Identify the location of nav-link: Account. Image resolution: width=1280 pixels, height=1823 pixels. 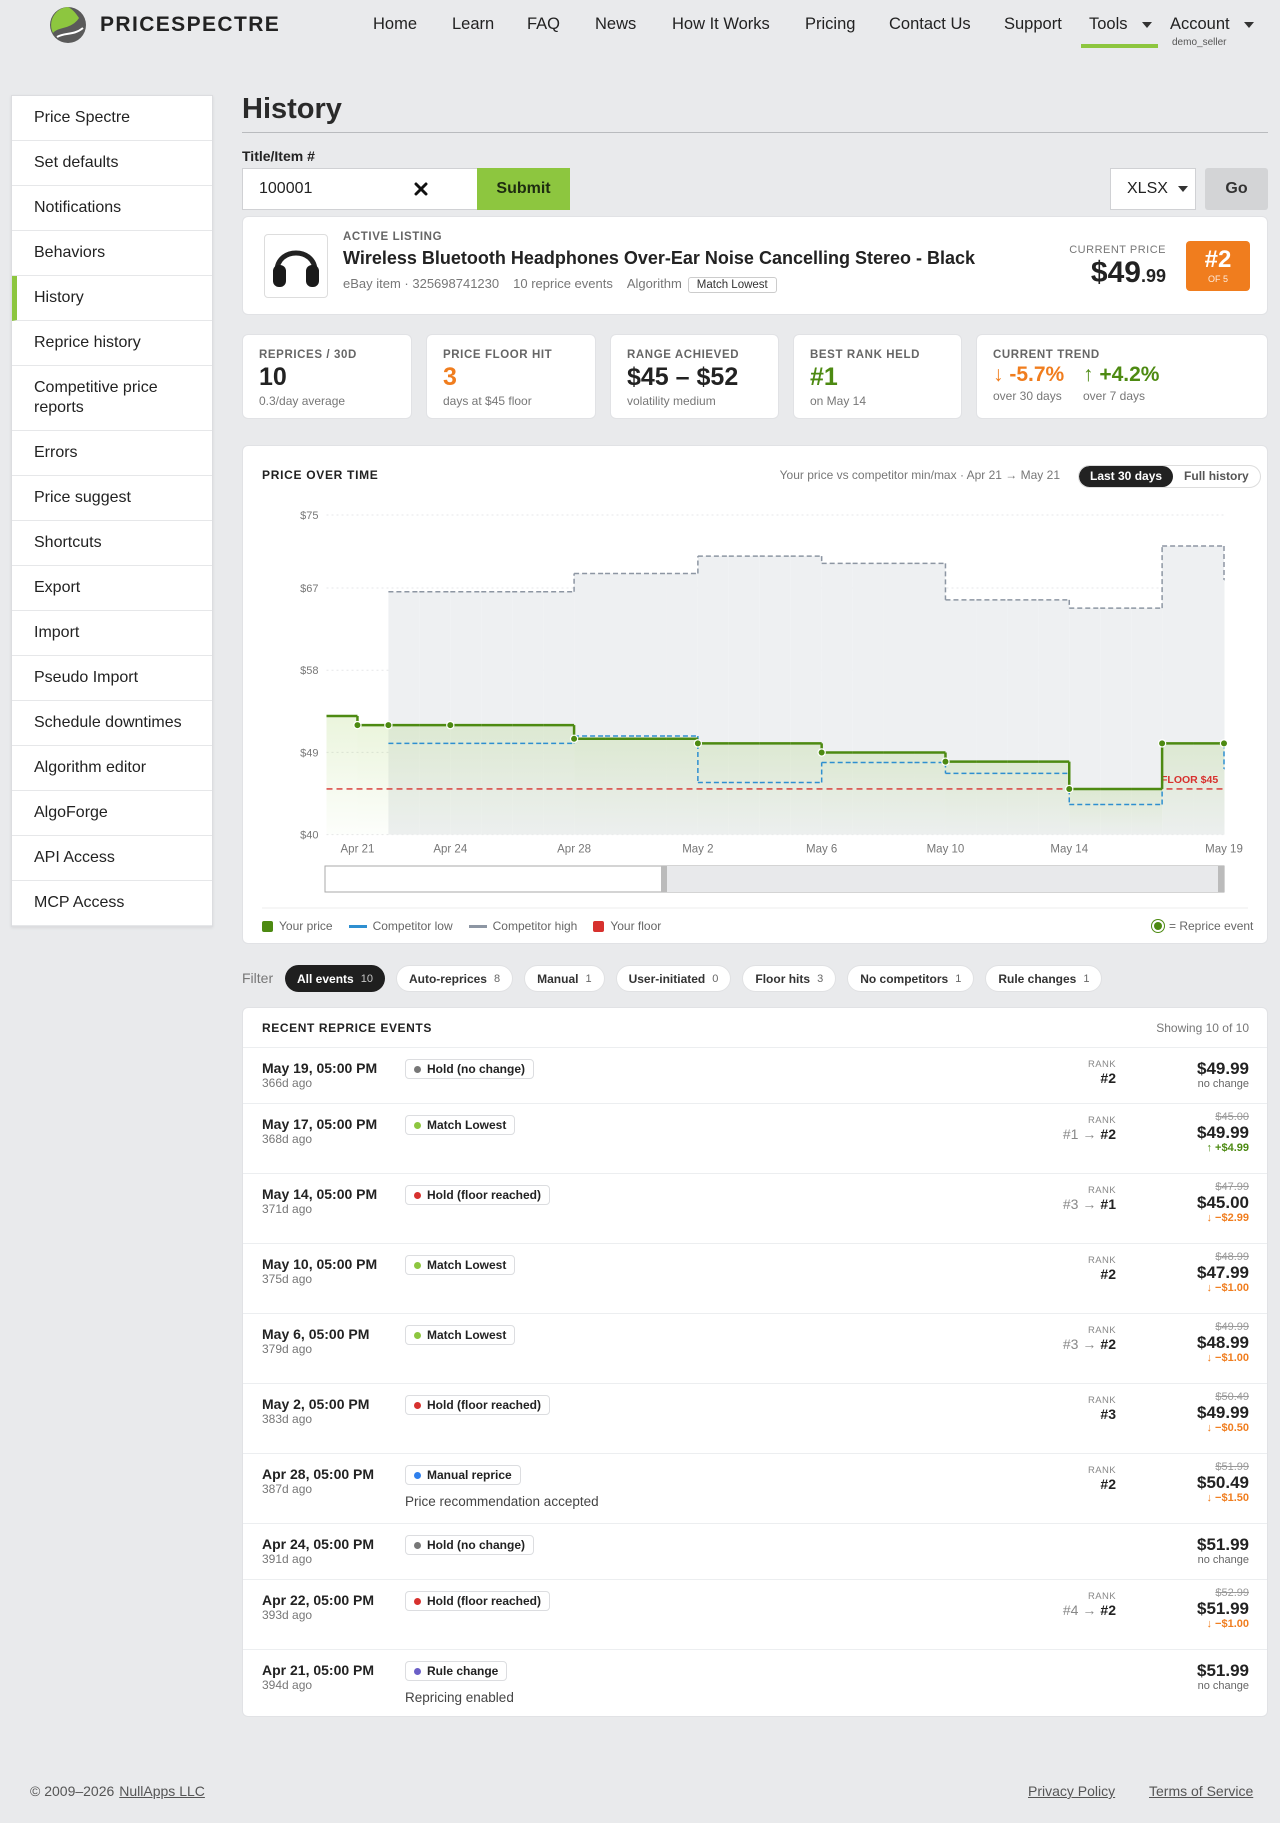
(1212, 24).